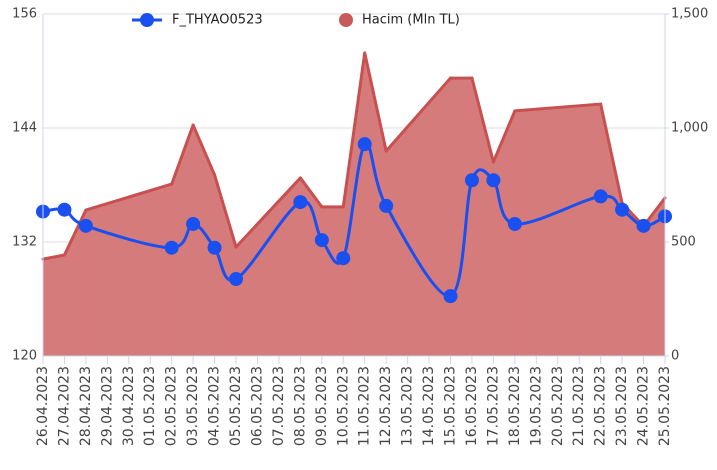 The height and width of the screenshot is (470, 717). Describe the element at coordinates (601, 406) in the screenshot. I see `x-tick-label: 22.05.2023` at that location.